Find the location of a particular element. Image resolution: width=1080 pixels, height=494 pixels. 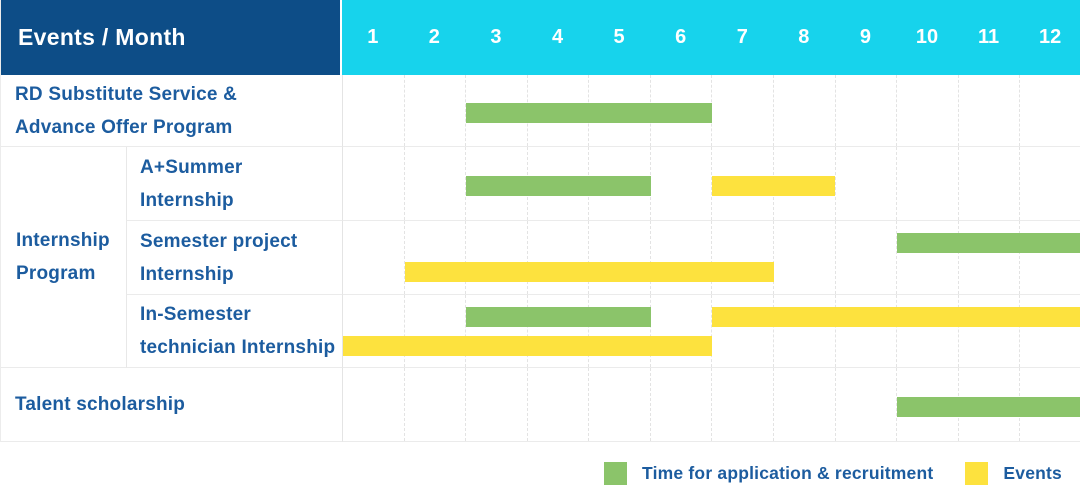

legend-item-events: Events is located at coordinates (1013, 473).